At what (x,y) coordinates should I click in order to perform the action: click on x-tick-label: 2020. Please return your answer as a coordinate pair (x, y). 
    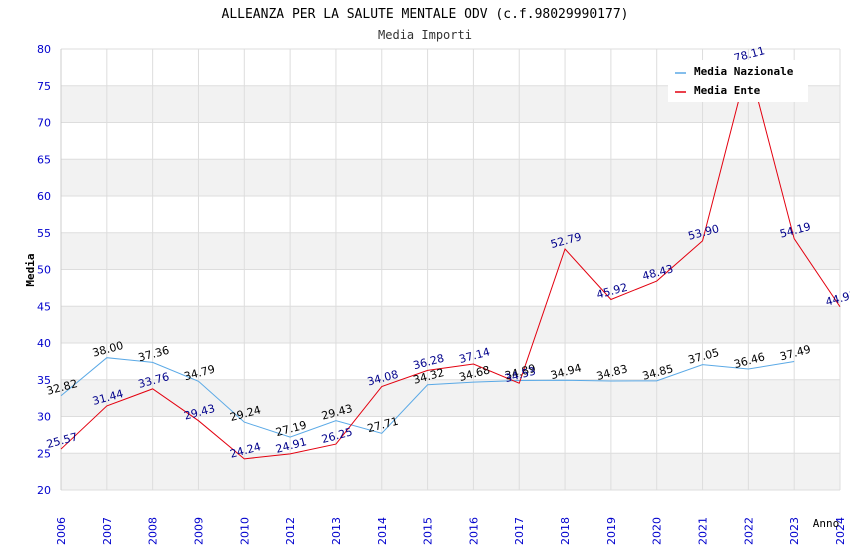
    Looking at the image, I should click on (657, 531).